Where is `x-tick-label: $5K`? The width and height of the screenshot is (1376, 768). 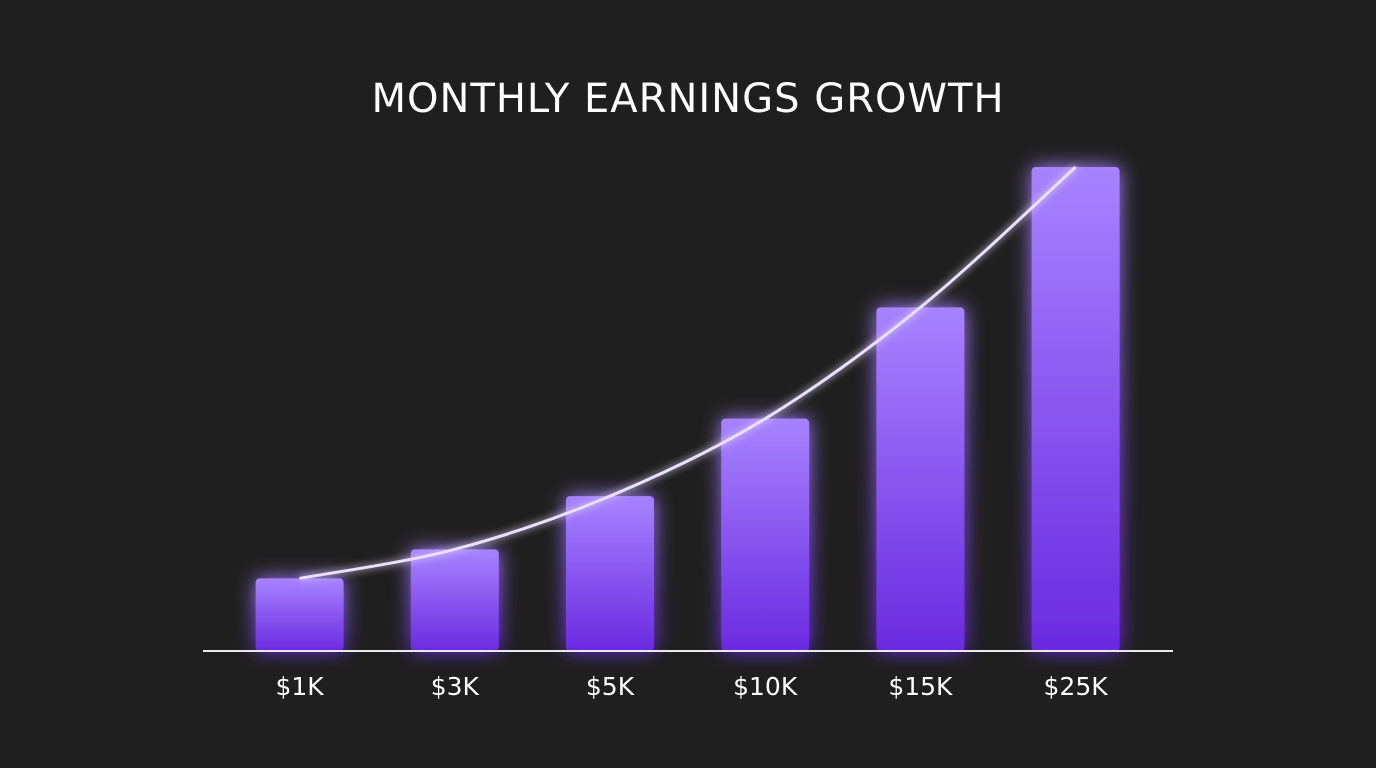
x-tick-label: $5K is located at coordinates (610, 686).